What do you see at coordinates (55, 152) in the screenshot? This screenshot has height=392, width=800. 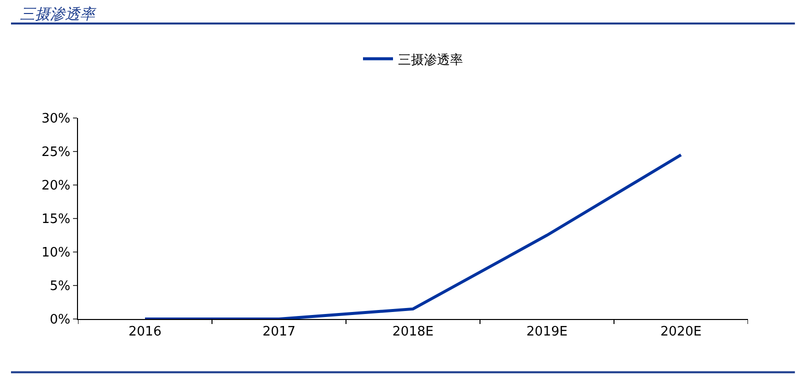 I see `y-tick-label: 25%` at bounding box center [55, 152].